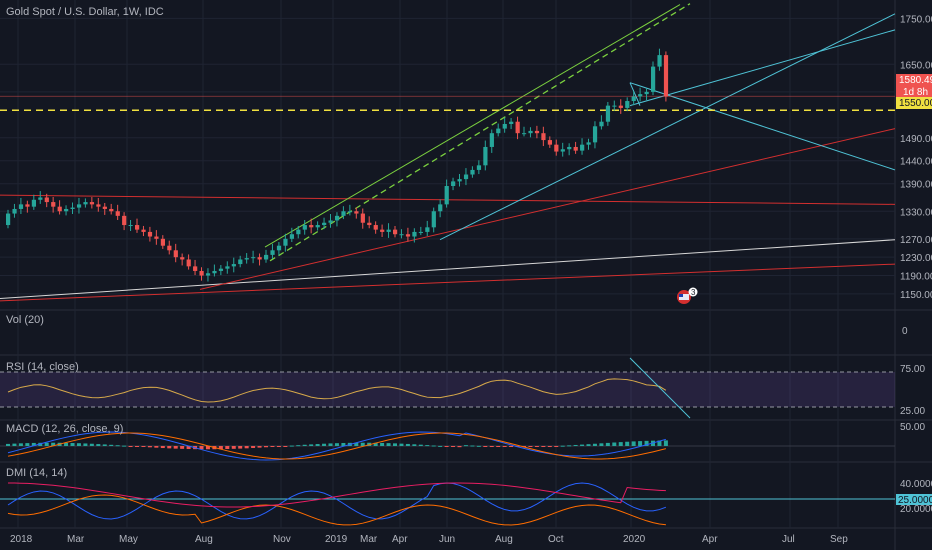 Image resolution: width=932 pixels, height=550 pixels. I want to click on countdown-badge, so click(914, 91).